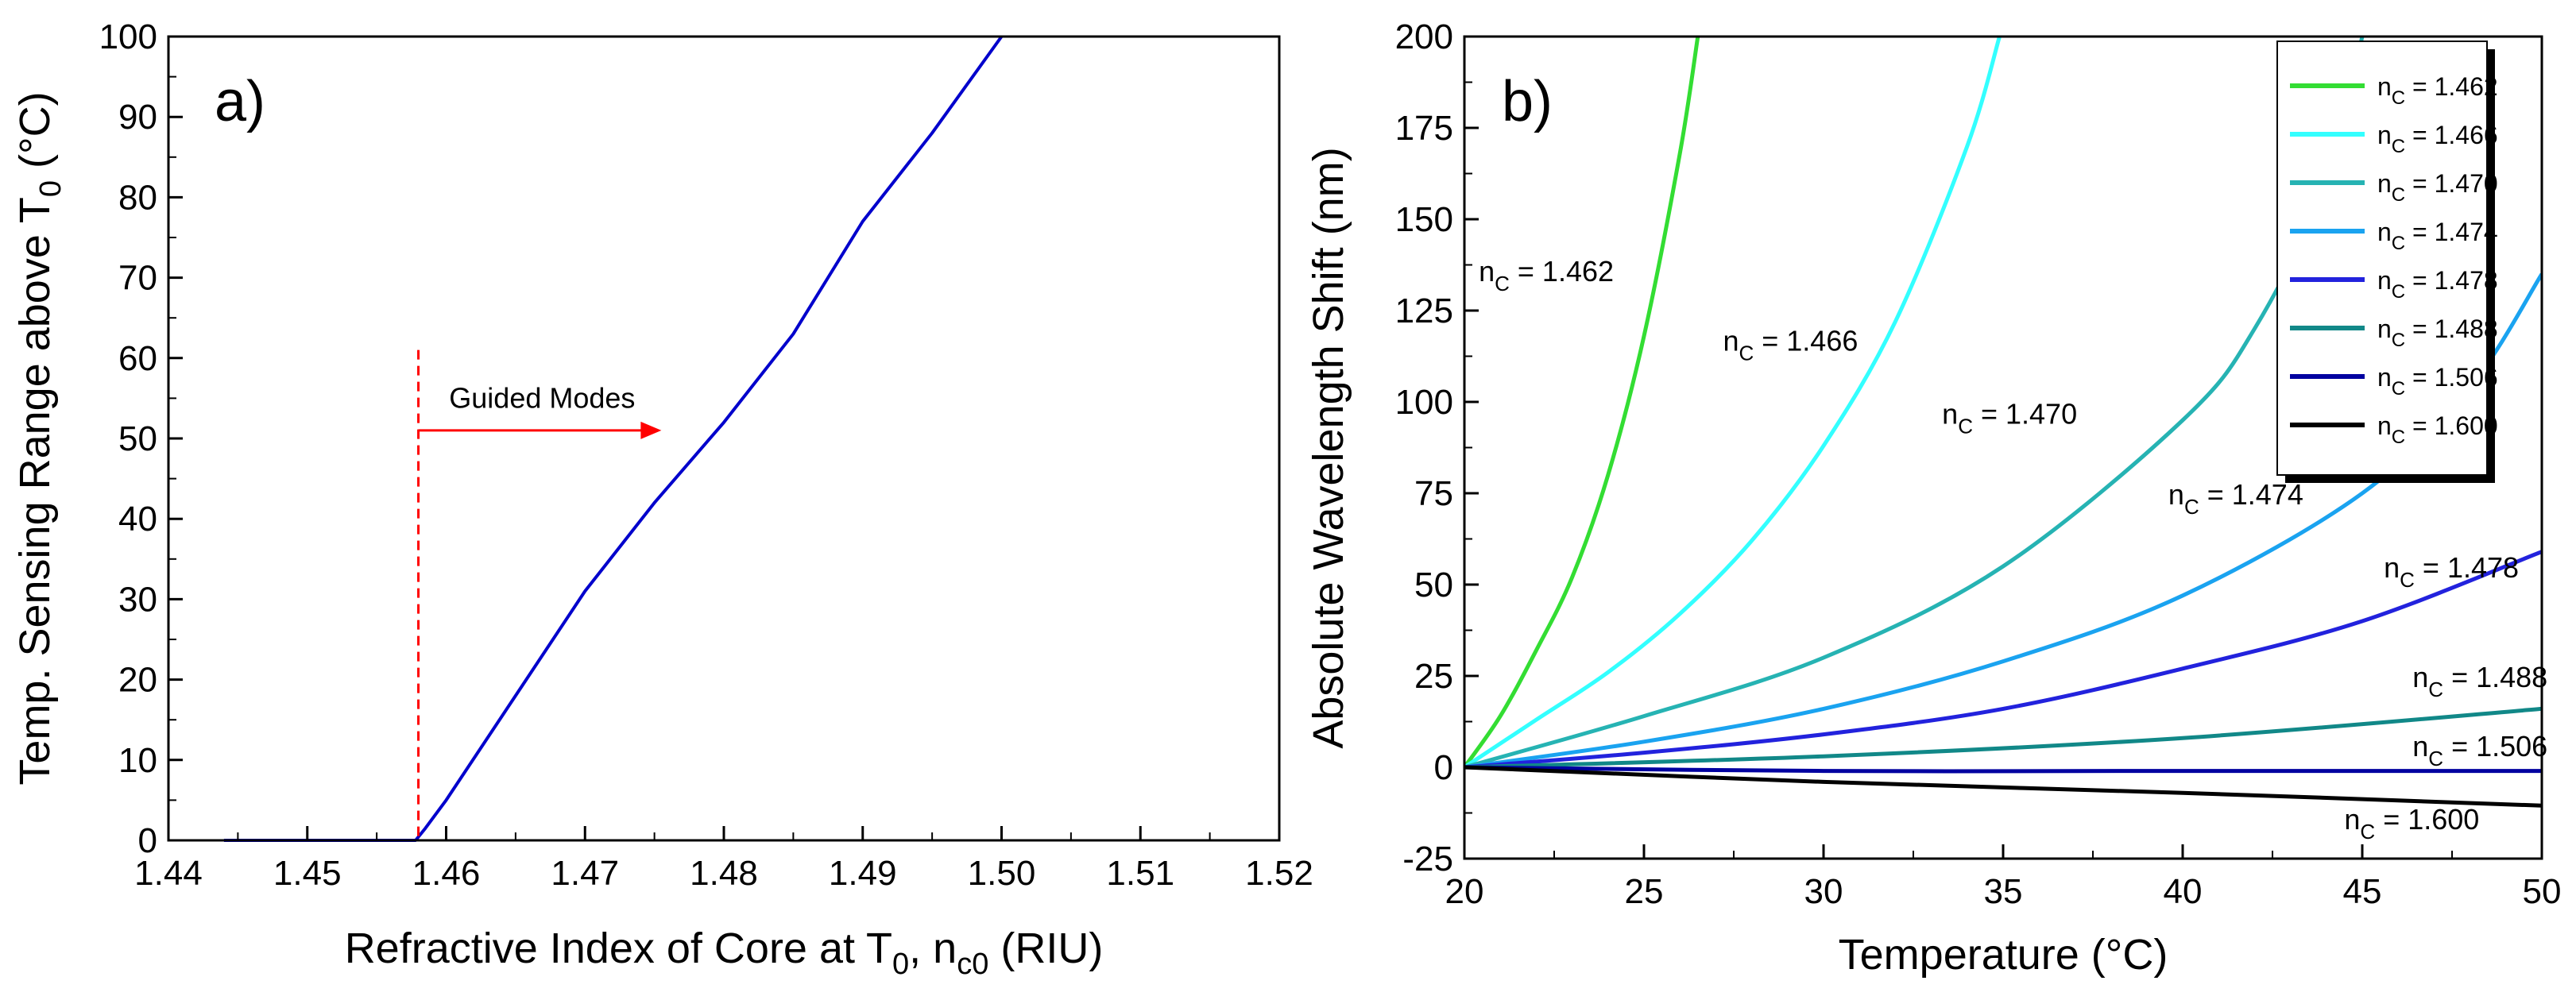  I want to click on x-tick-label: 50, so click(2542, 891).